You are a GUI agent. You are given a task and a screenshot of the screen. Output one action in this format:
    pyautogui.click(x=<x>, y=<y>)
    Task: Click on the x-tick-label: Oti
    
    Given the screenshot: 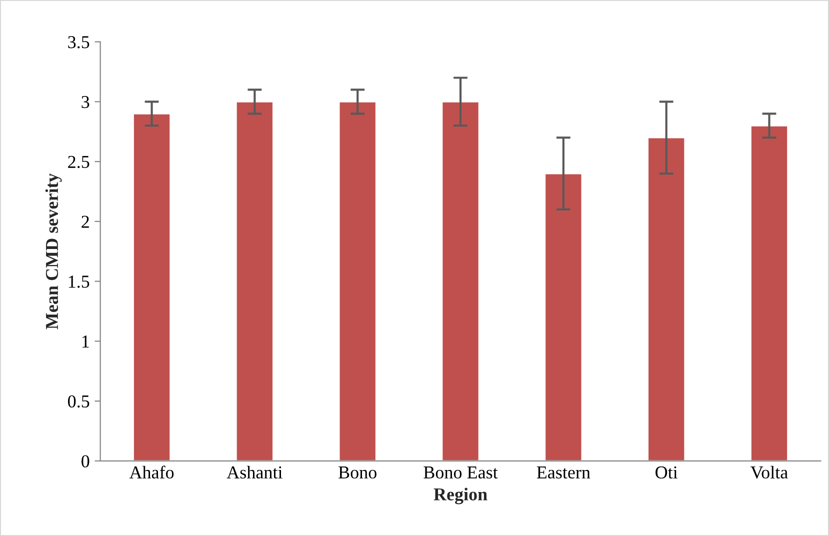 What is the action you would take?
    pyautogui.click(x=667, y=472)
    